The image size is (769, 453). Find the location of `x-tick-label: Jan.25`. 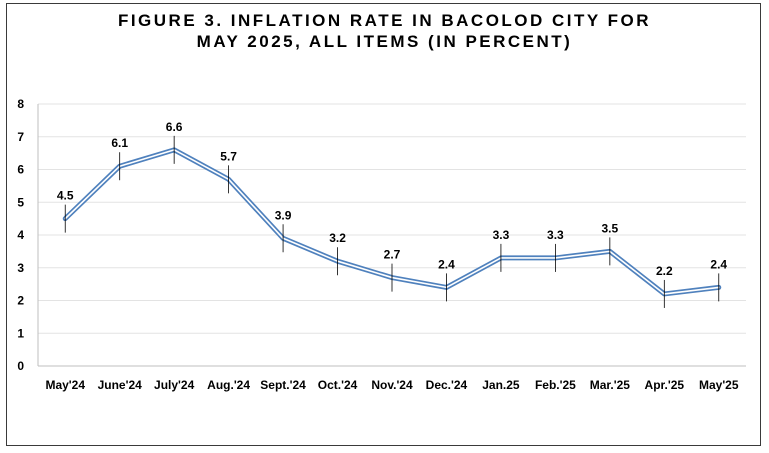

x-tick-label: Jan.25 is located at coordinates (501, 385).